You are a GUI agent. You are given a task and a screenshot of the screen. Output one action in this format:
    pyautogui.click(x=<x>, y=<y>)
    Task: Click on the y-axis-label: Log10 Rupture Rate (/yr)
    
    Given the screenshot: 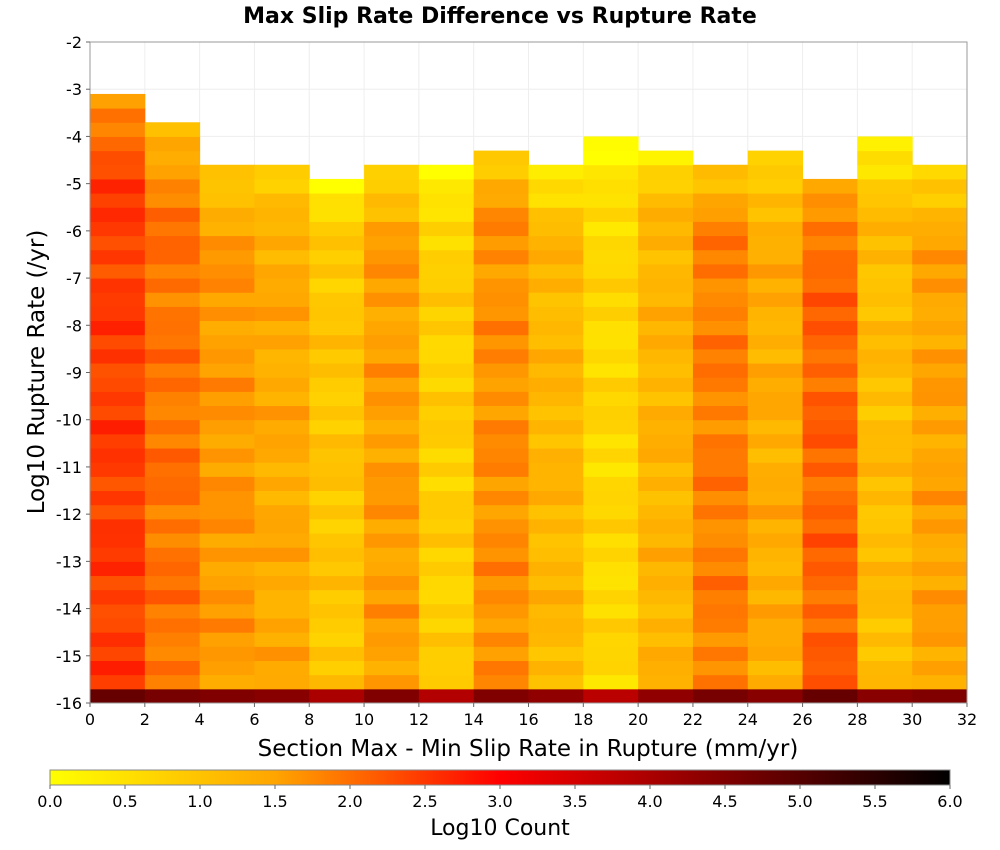 What is the action you would take?
    pyautogui.click(x=37, y=372)
    